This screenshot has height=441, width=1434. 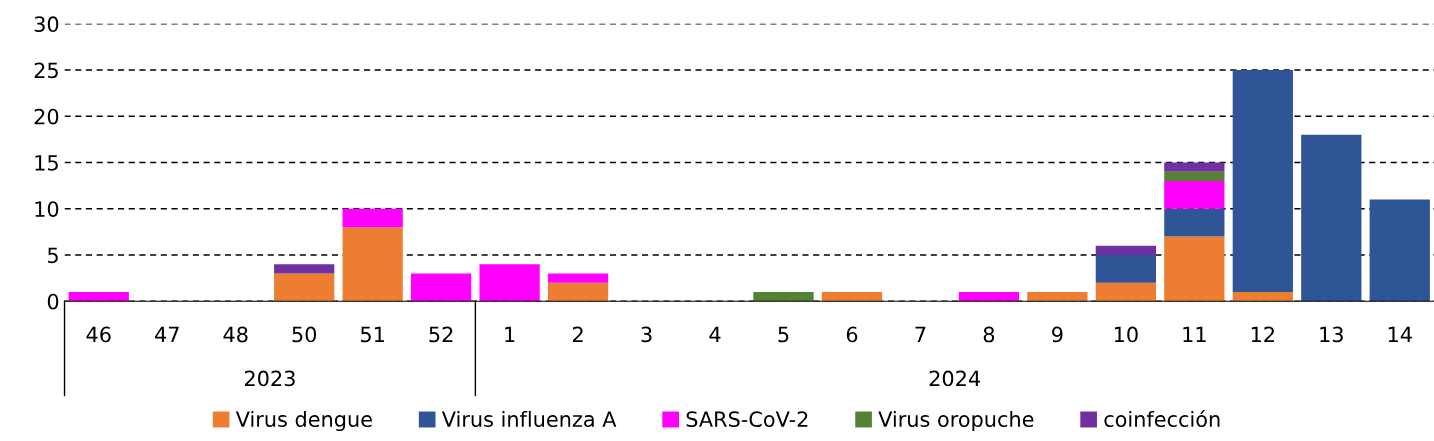 What do you see at coordinates (956, 421) in the screenshot?
I see `legend-label: Virus oropuche` at bounding box center [956, 421].